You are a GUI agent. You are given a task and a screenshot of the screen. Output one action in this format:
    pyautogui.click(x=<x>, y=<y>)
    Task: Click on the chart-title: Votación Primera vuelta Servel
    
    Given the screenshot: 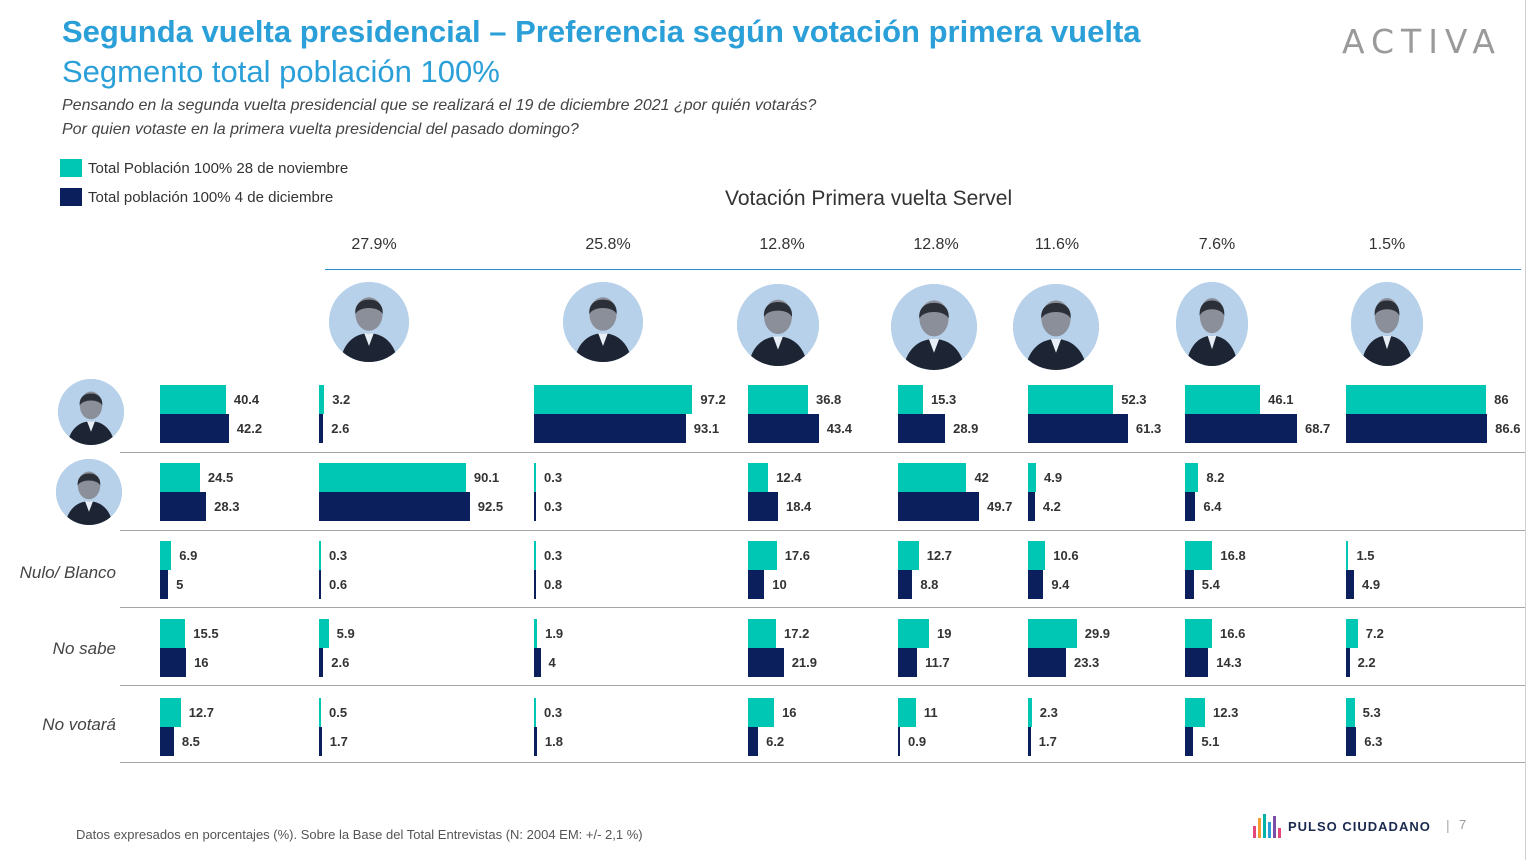 What is the action you would take?
    pyautogui.click(x=869, y=198)
    